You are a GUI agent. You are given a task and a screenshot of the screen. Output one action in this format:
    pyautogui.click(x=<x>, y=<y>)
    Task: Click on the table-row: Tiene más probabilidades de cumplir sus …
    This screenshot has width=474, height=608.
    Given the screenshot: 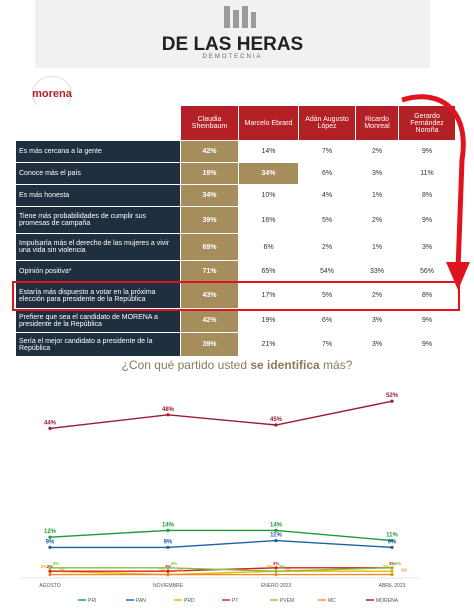 What is the action you would take?
    pyautogui.click(x=235, y=220)
    